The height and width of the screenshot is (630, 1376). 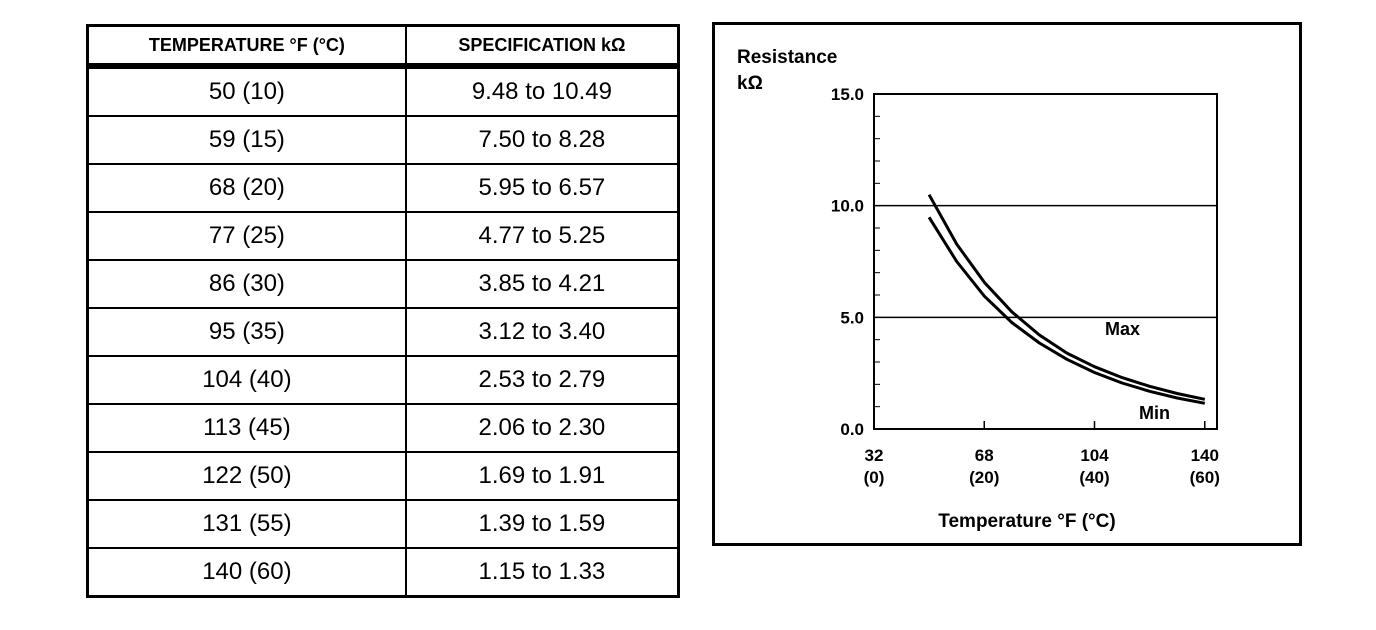 What do you see at coordinates (750, 83) in the screenshot?
I see `y-axis-label-line2: kΩ` at bounding box center [750, 83].